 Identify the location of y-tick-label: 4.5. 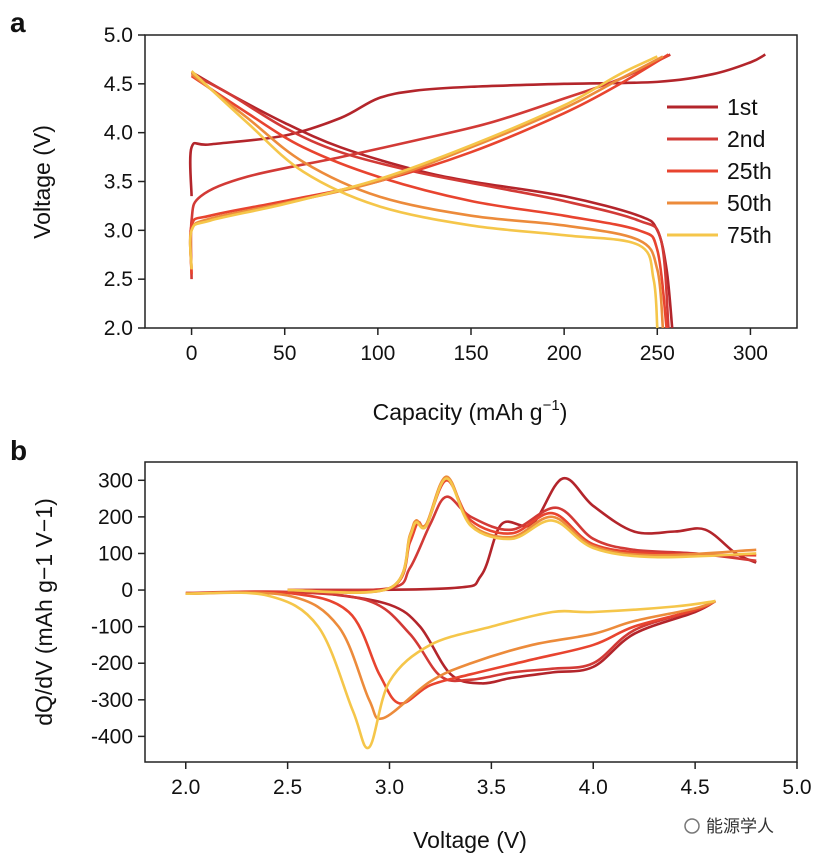
(118, 84).